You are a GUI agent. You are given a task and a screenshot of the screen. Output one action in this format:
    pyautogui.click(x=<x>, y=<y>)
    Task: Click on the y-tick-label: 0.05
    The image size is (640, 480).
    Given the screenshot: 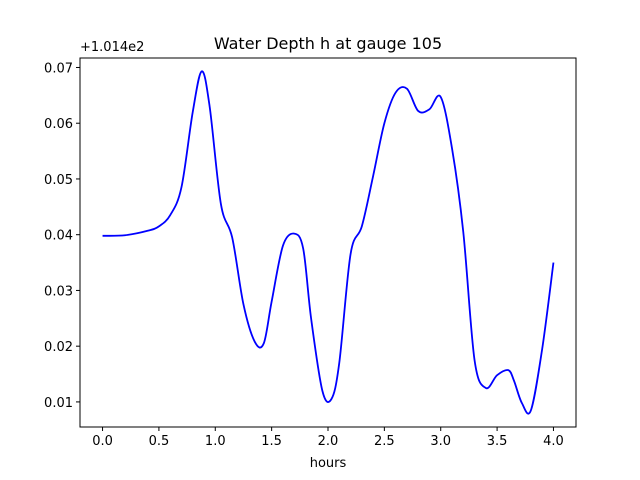 What is the action you would take?
    pyautogui.click(x=58, y=180)
    